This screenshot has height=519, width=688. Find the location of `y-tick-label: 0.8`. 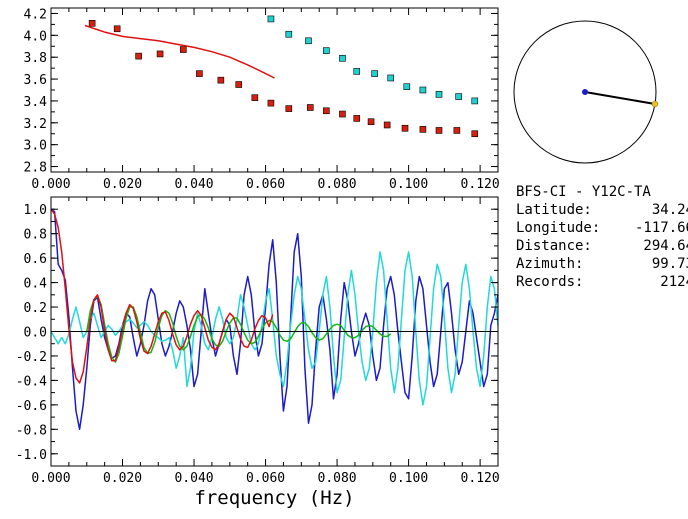

y-tick-label: 0.8 is located at coordinates (35, 235).